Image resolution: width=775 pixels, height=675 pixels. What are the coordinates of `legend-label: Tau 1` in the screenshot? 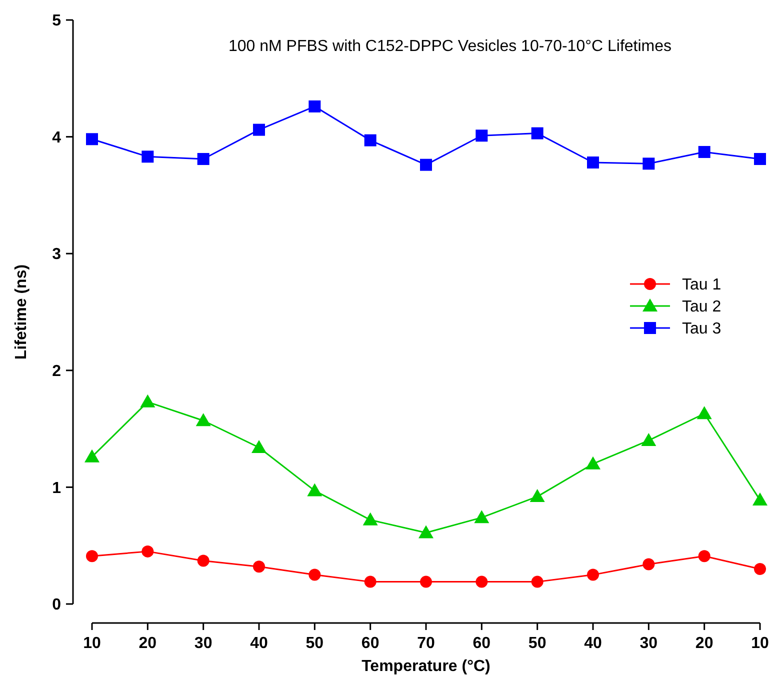 It's located at (702, 285).